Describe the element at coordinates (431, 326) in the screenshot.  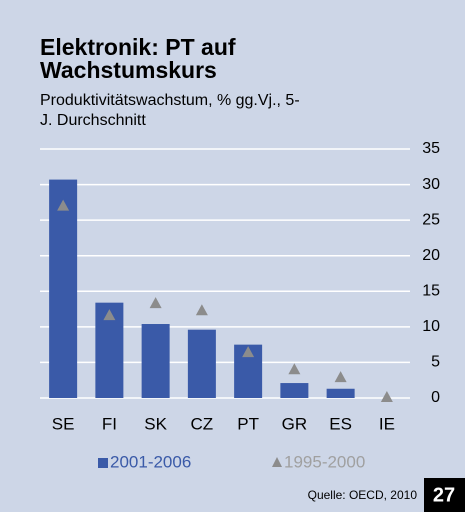
I see `y-tick-label: 10` at that location.